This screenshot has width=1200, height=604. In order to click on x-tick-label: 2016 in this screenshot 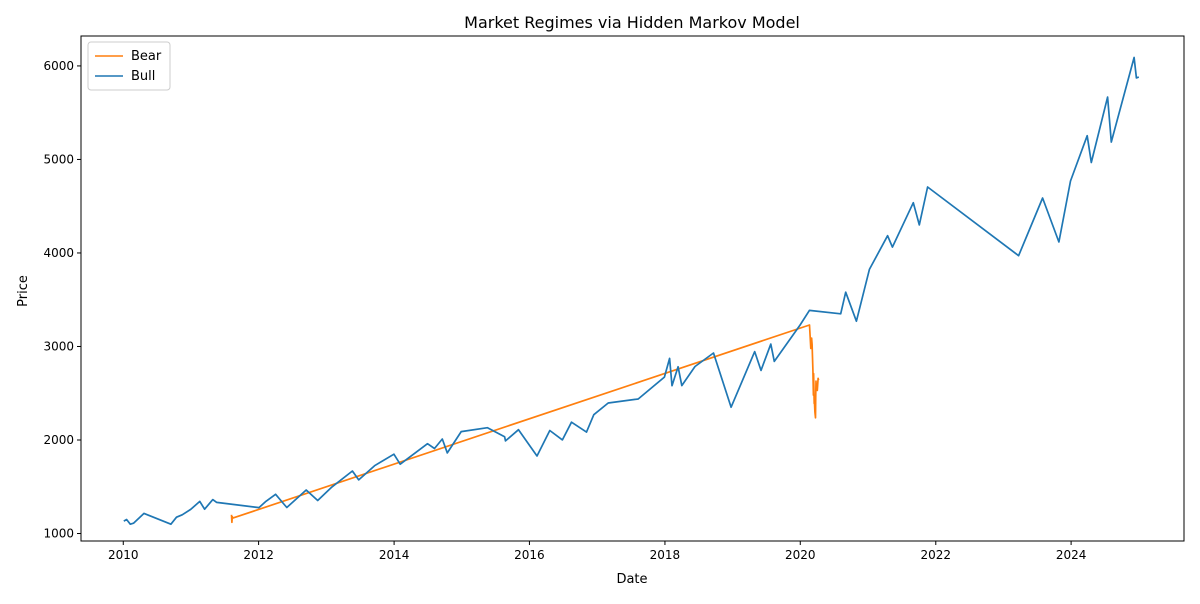, I will do `click(529, 555)`.